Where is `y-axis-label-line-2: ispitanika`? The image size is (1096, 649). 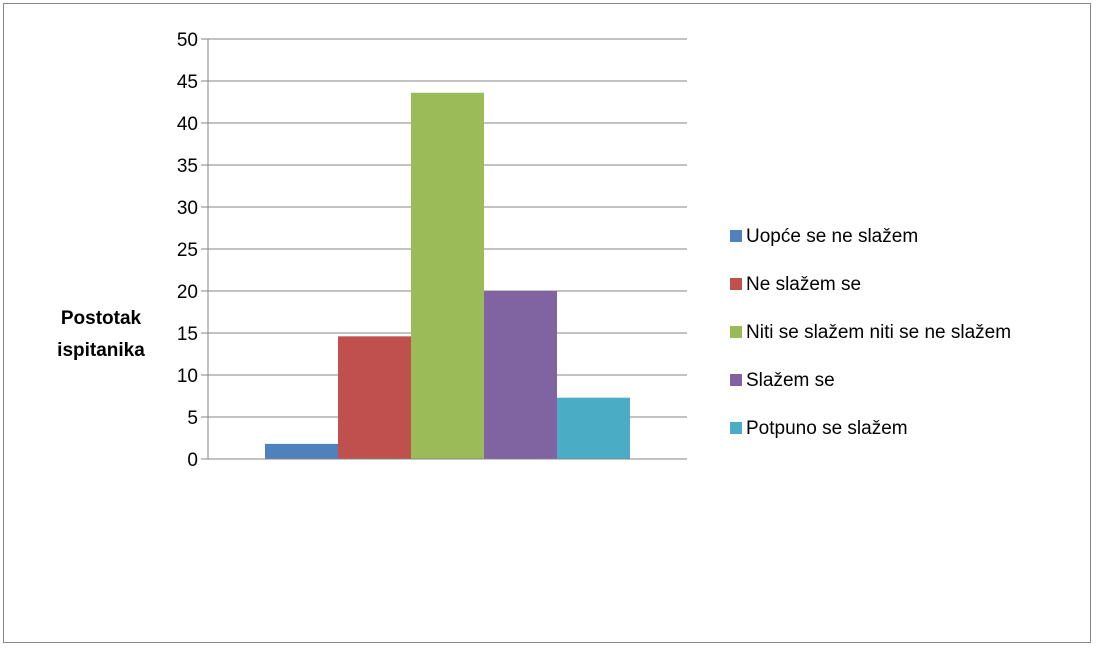
y-axis-label-line-2: ispitanika is located at coordinates (101, 350).